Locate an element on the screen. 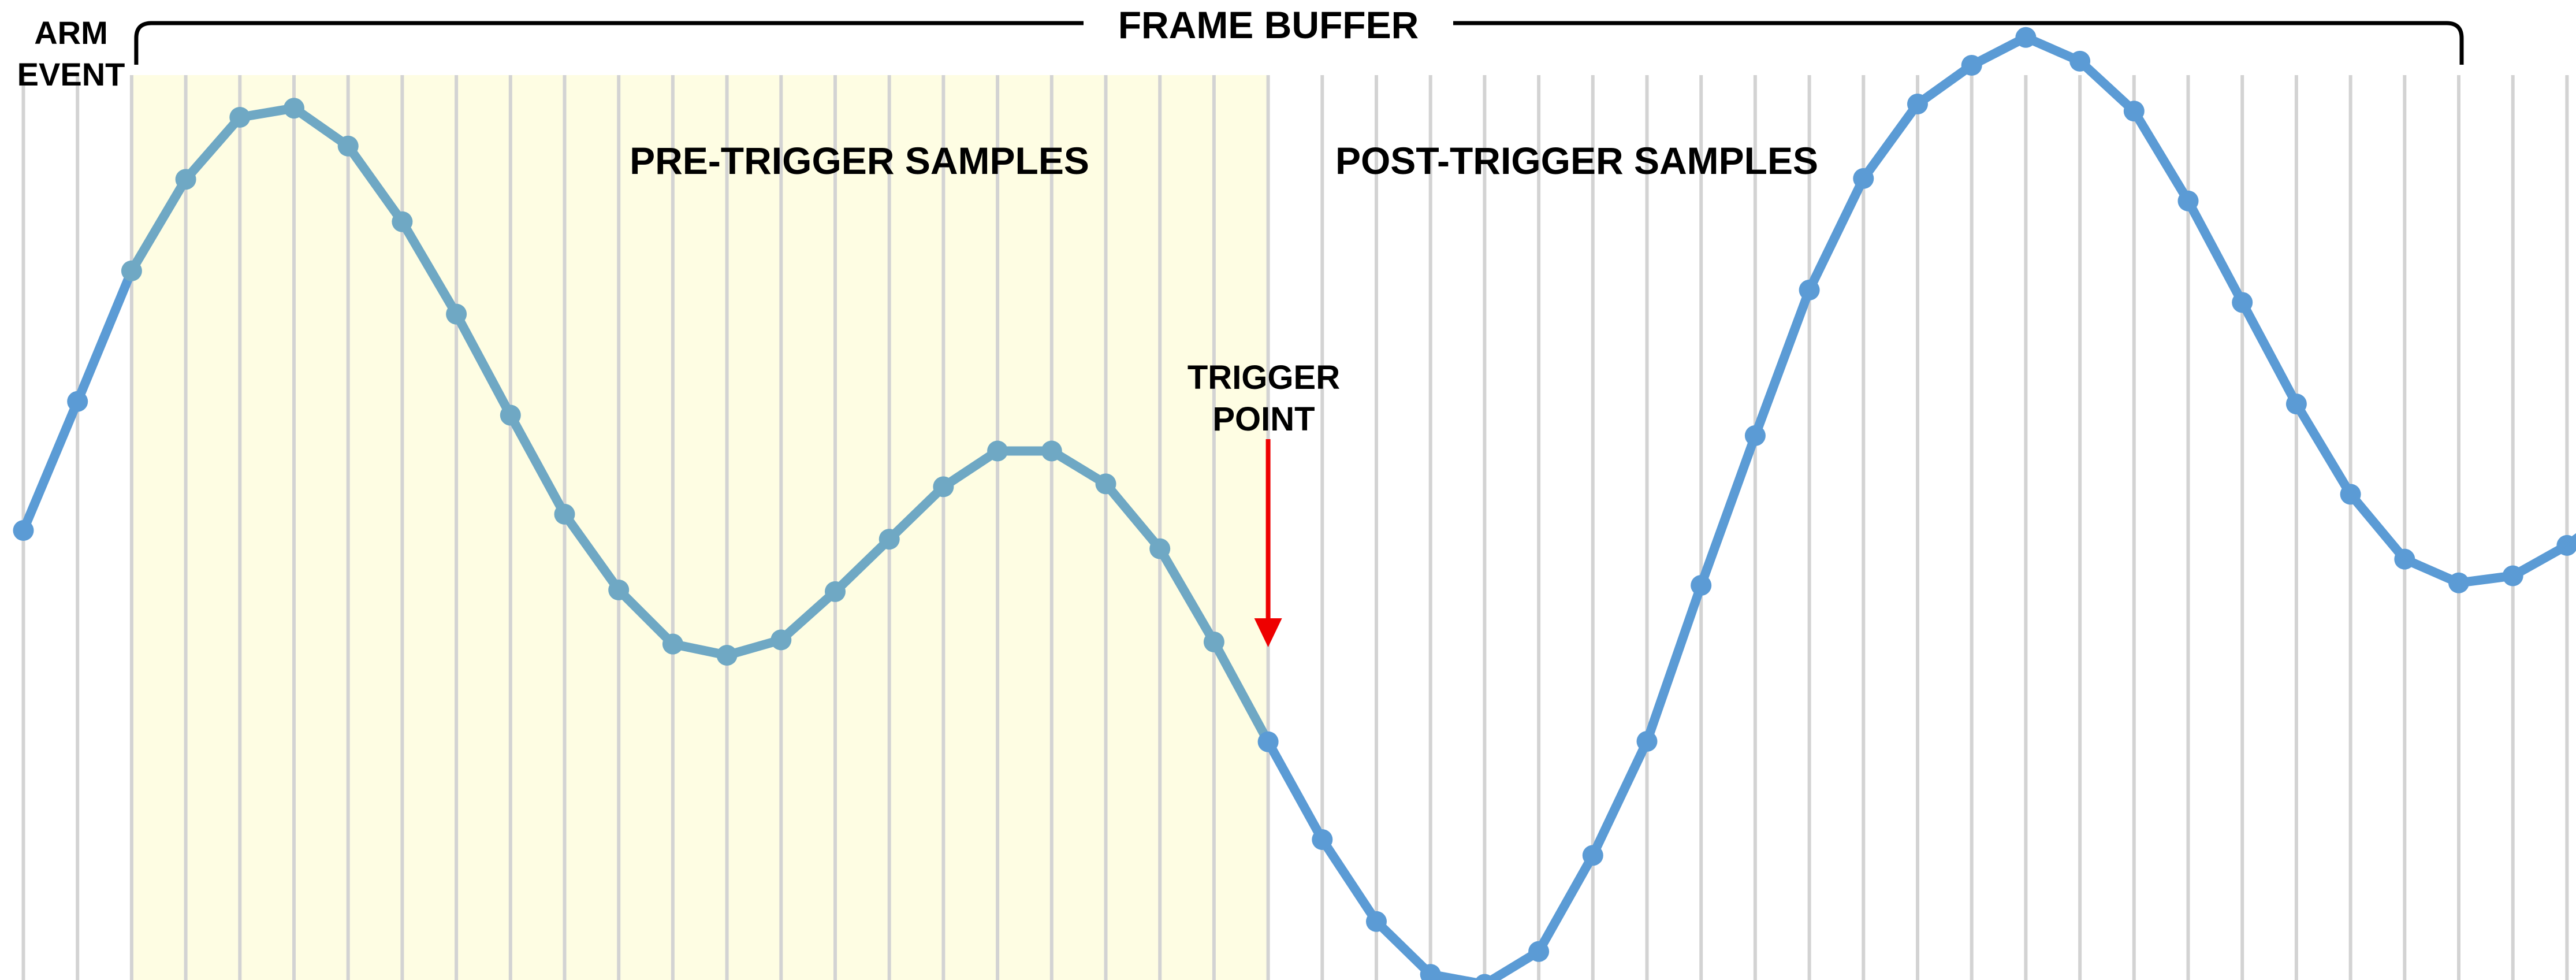 Image resolution: width=2576 pixels, height=980 pixels. trigger-arrow-head is located at coordinates (1268, 633).